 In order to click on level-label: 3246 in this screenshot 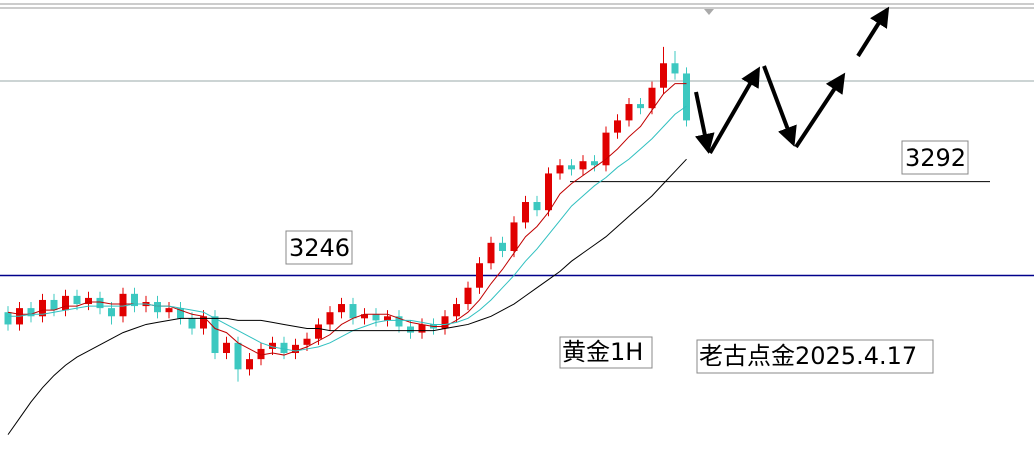, I will do `click(319, 248)`.